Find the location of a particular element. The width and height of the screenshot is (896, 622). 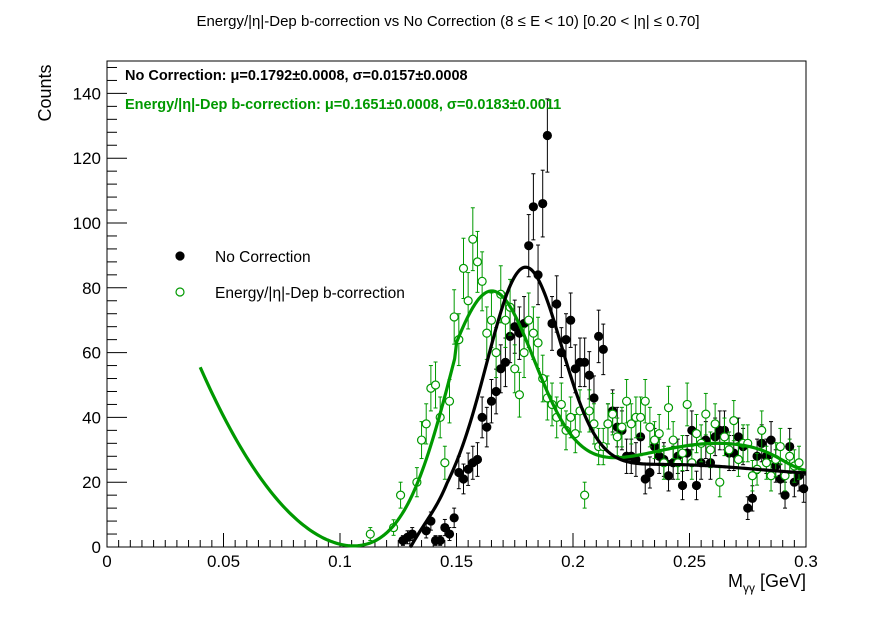

x-tick-label: 0.2 is located at coordinates (573, 561).